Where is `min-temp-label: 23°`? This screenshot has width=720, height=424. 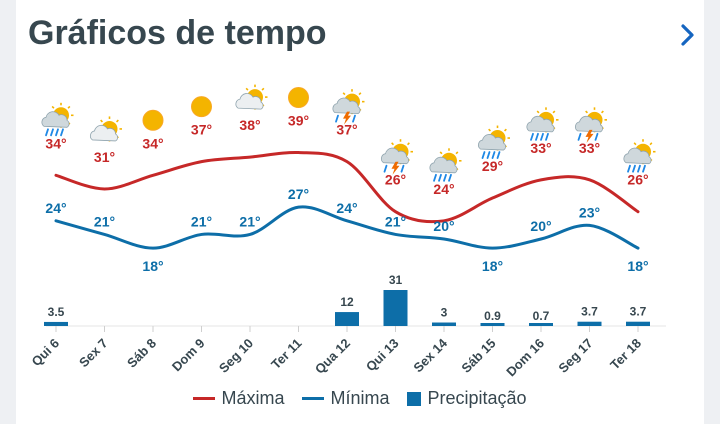 min-temp-label: 23° is located at coordinates (589, 212).